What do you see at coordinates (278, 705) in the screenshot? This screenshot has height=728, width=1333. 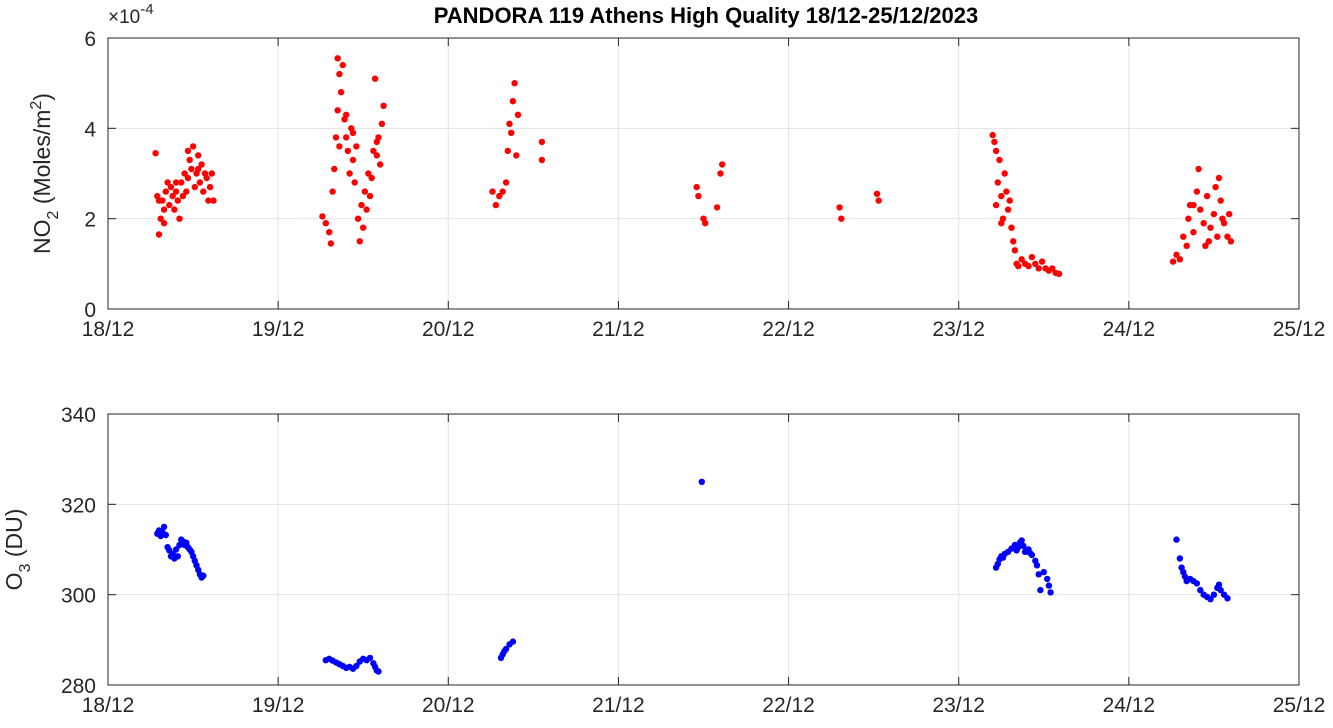 I see `o3-xtick-label: 19/12` at bounding box center [278, 705].